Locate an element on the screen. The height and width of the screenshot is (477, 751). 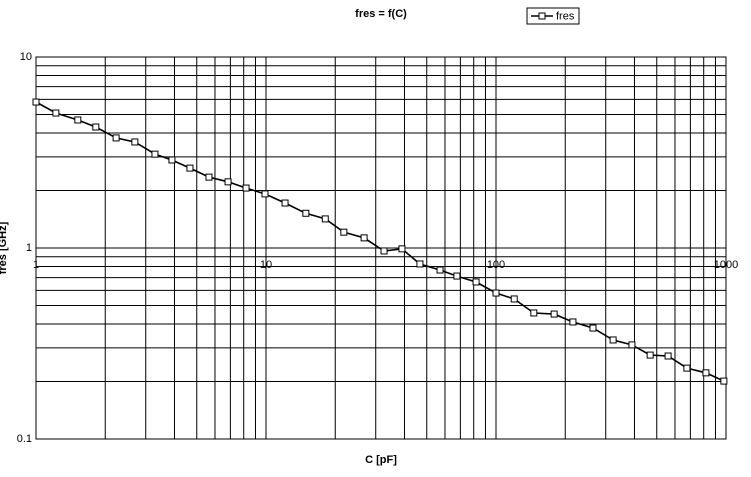
chart-title: fres = f(C) is located at coordinates (381, 14).